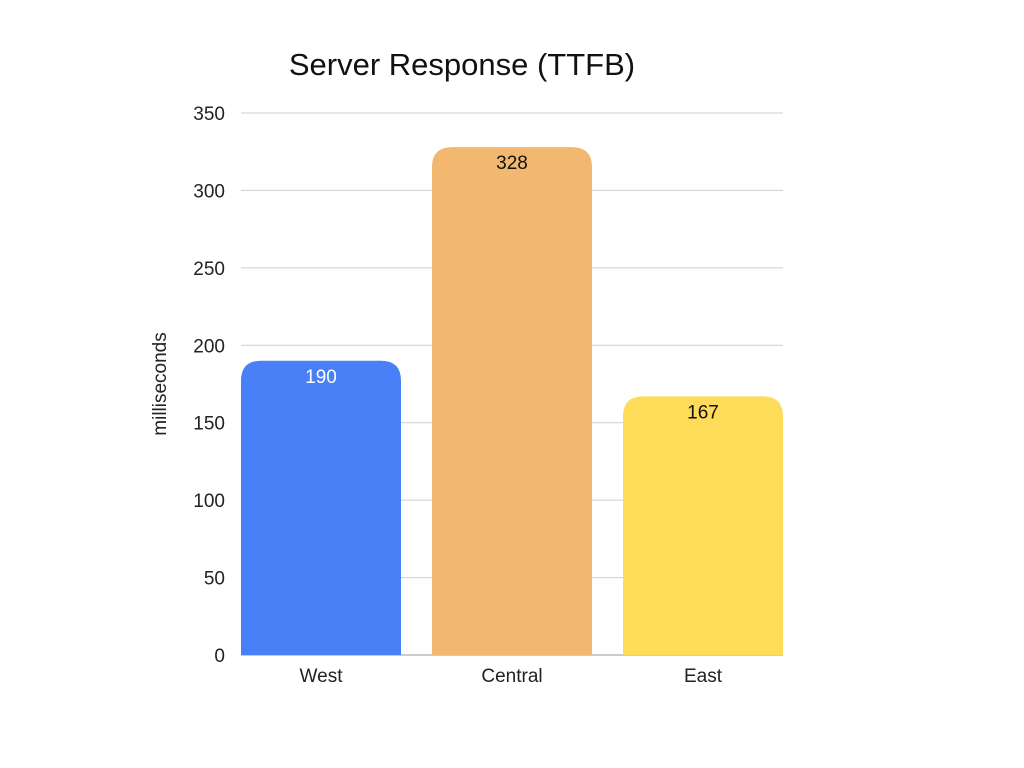  I want to click on y-axis-ticks: 0 50 100 150 200 250 300 350, so click(209, 385).